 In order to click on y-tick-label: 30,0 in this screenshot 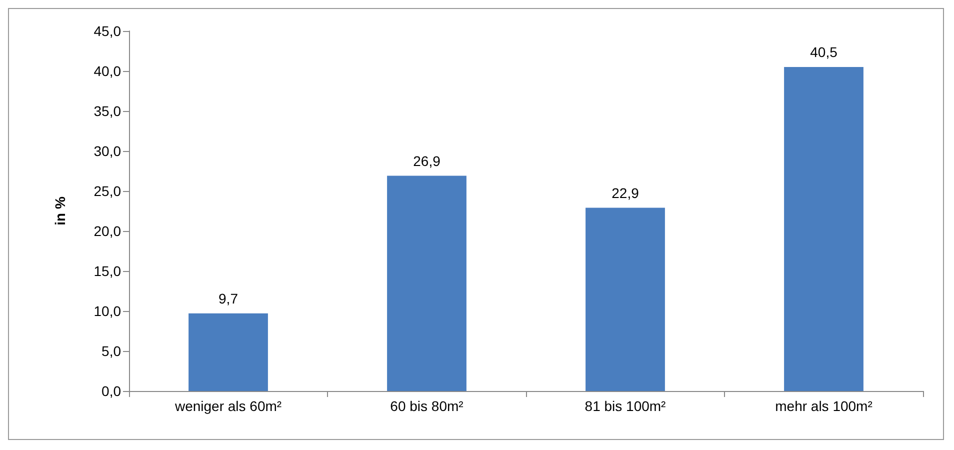, I will do `click(108, 151)`.